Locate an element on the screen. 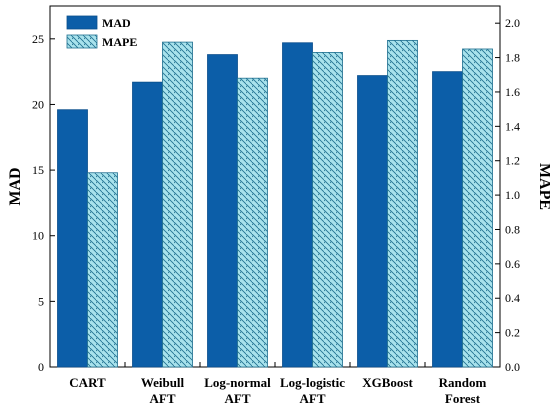 This screenshot has height=411, width=550. category-label-3: Log-logistic AFT is located at coordinates (312, 390).